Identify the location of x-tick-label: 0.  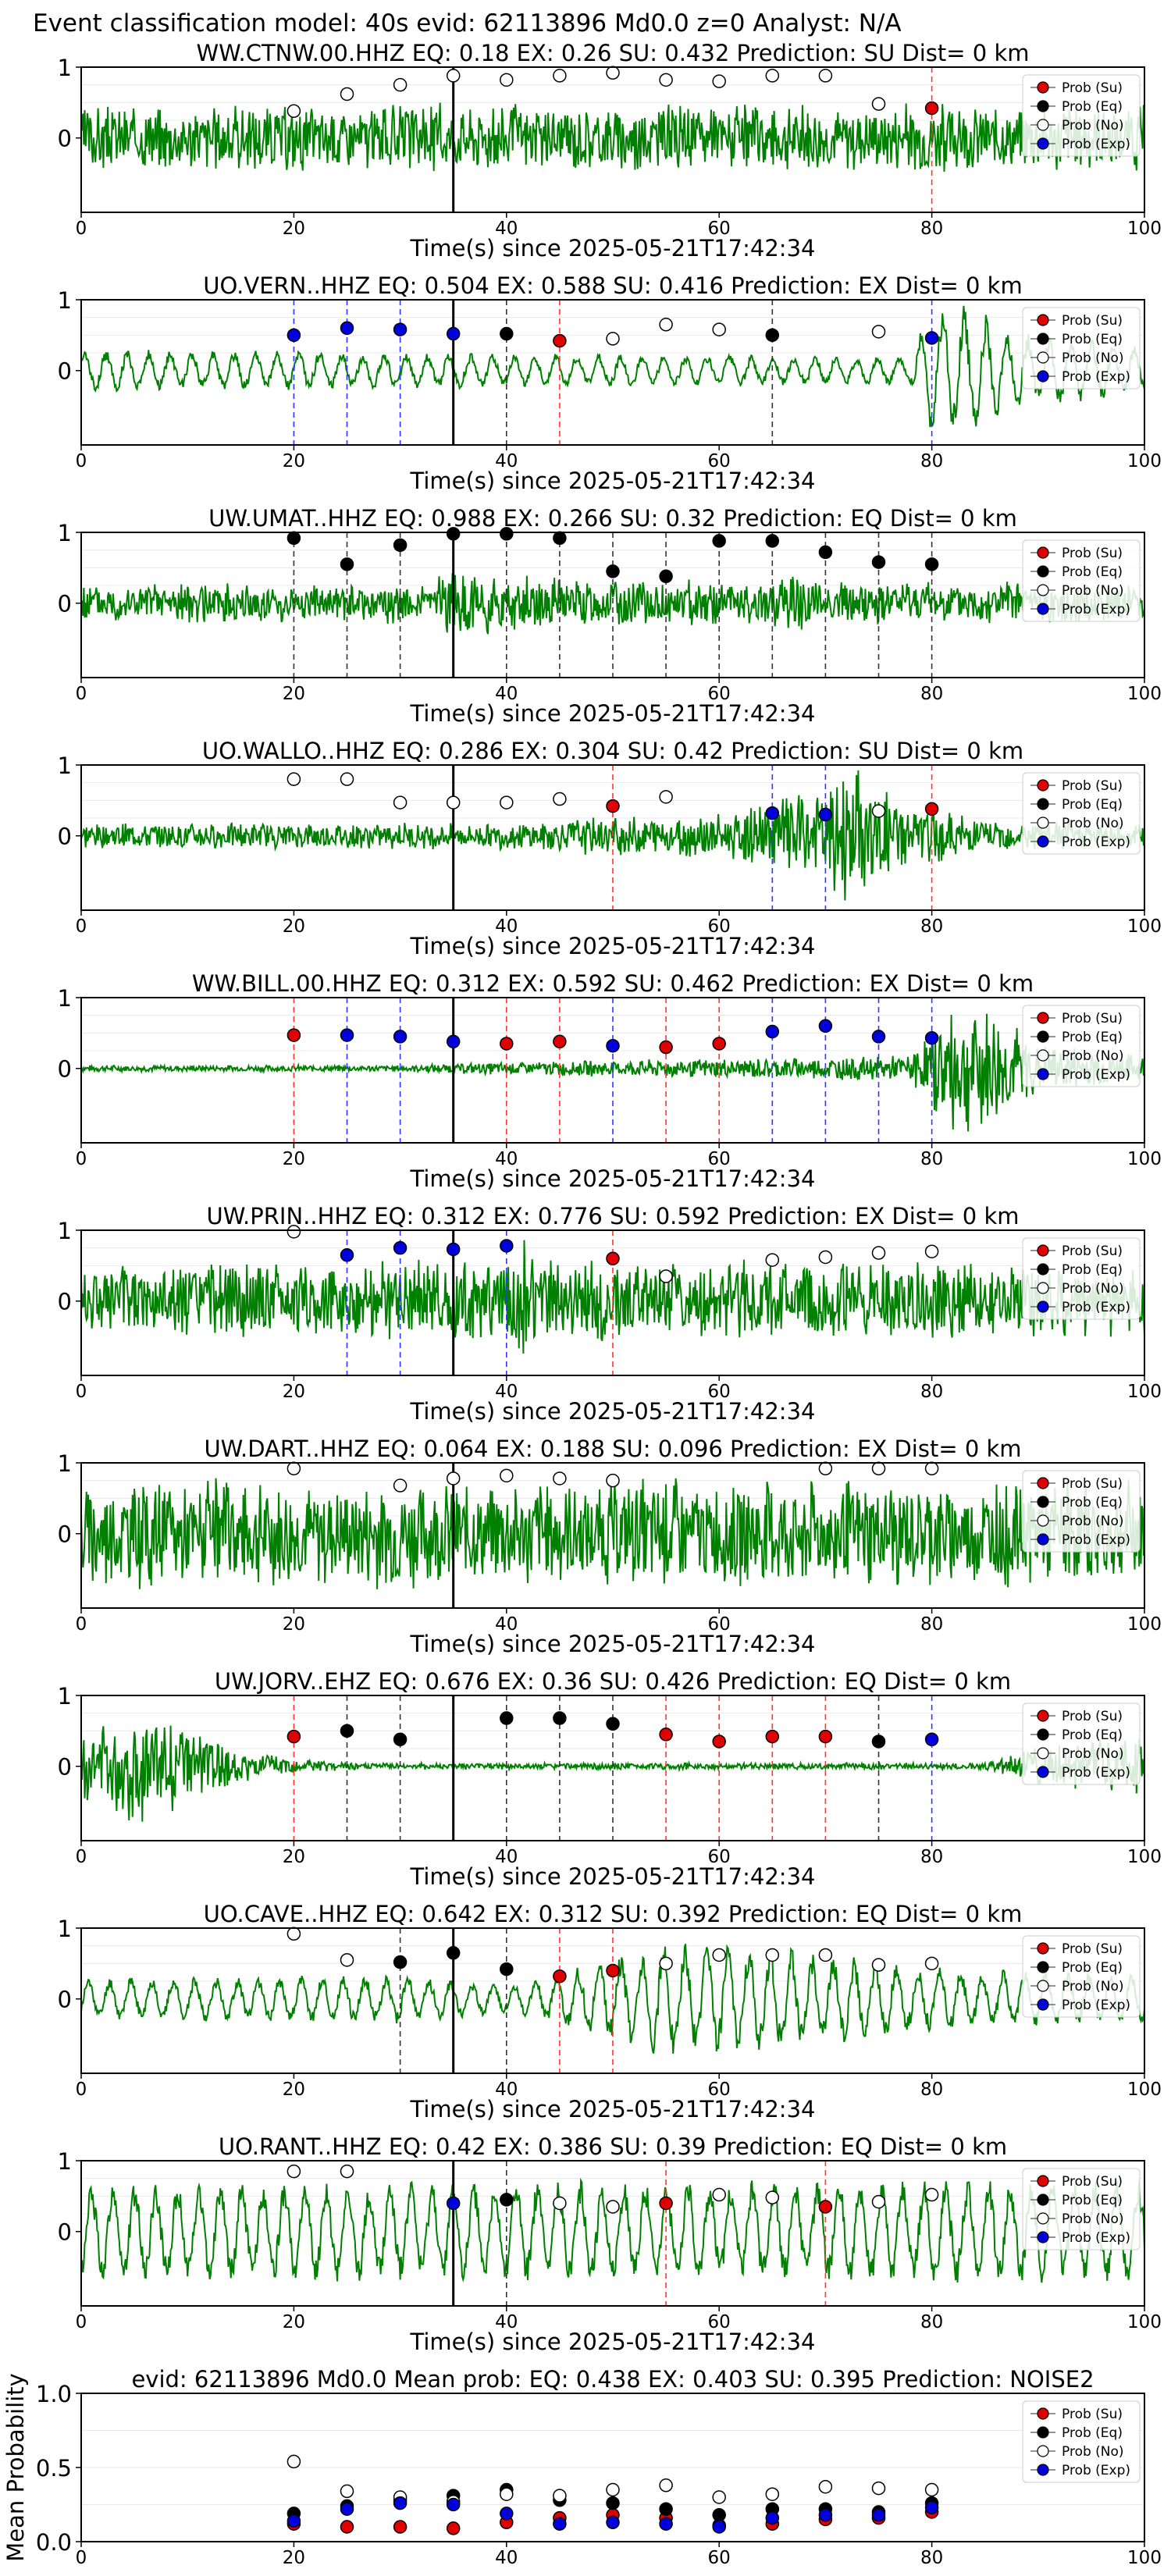
(81, 2090).